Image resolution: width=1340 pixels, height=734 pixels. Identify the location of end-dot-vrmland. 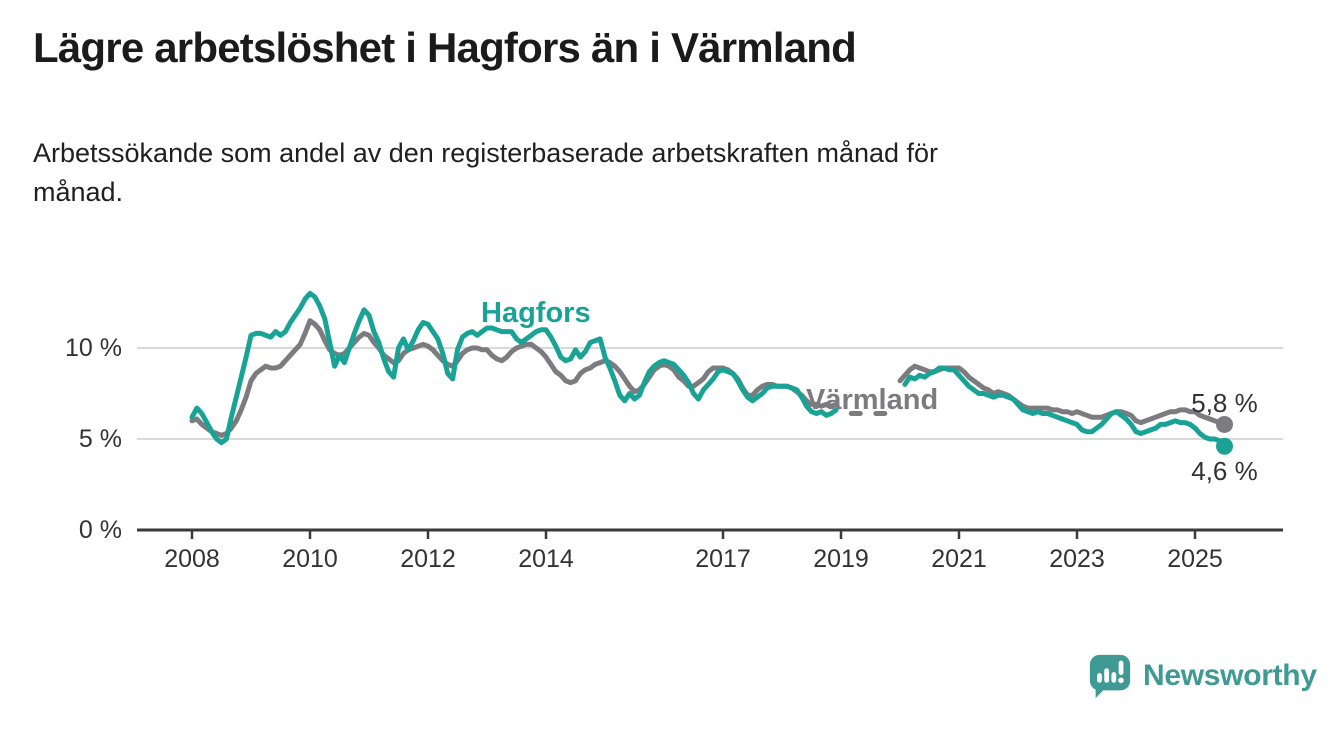
(1224, 424).